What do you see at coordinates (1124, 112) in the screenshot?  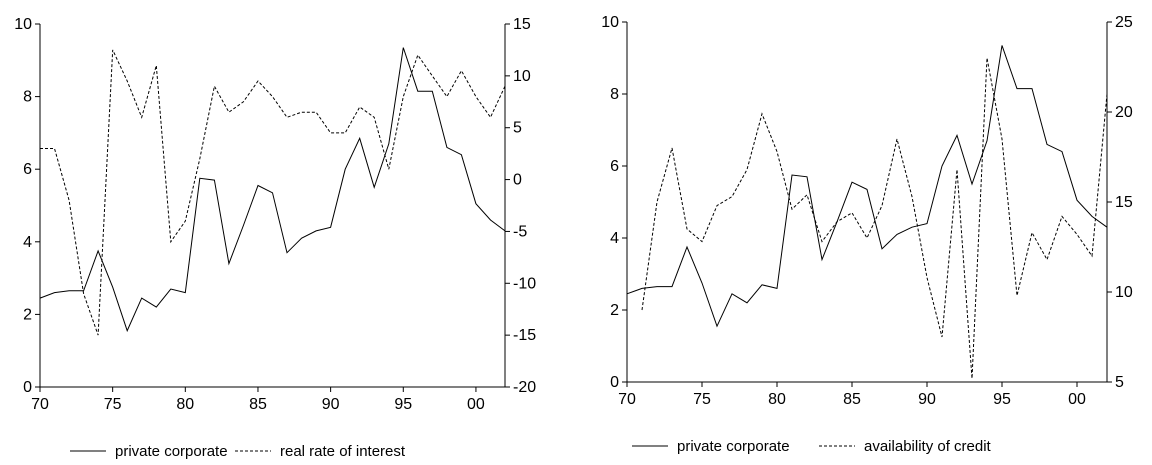 I see `right-tick-label: 20` at bounding box center [1124, 112].